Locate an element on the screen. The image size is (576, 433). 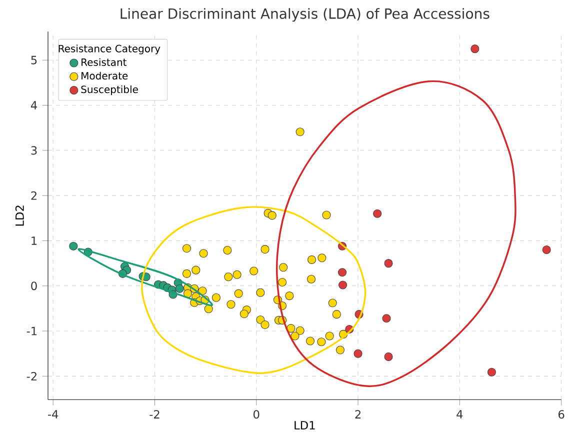
y-tick-label: -1 is located at coordinates (31, 331).